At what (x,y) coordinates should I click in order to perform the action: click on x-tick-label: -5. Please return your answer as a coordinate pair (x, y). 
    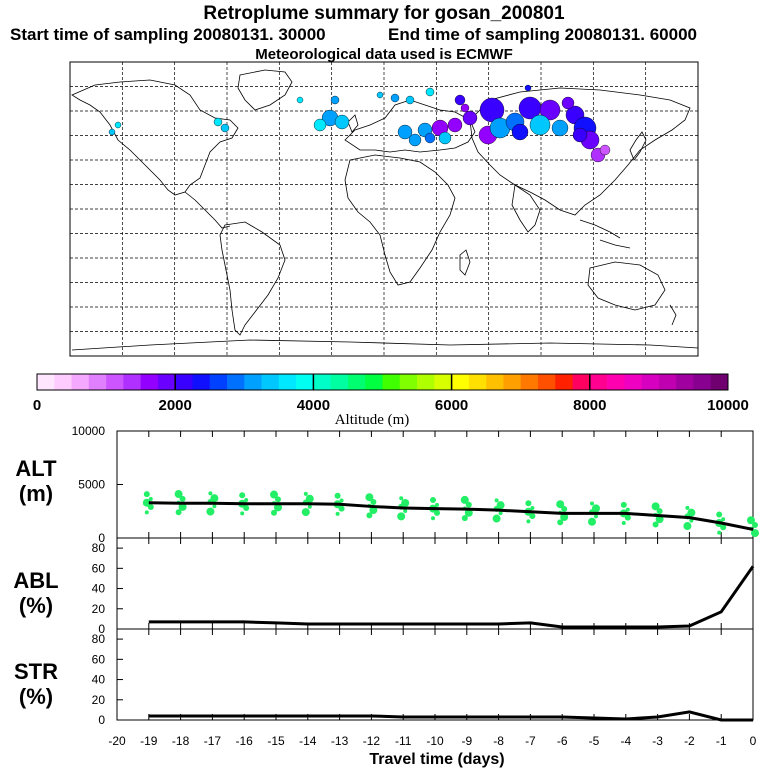
    Looking at the image, I should click on (594, 741).